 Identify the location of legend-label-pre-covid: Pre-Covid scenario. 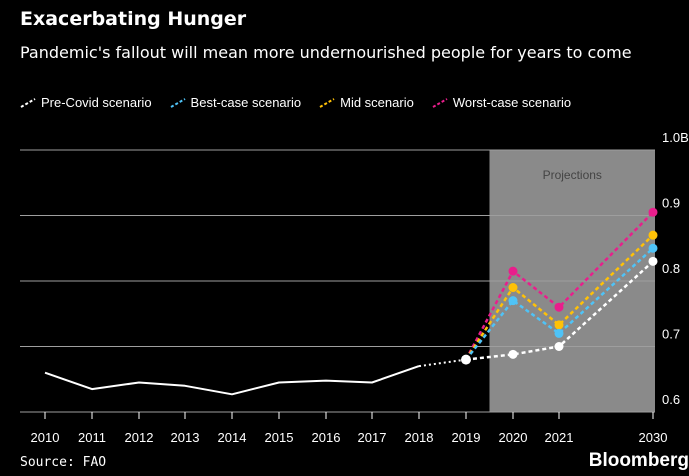
(96, 102).